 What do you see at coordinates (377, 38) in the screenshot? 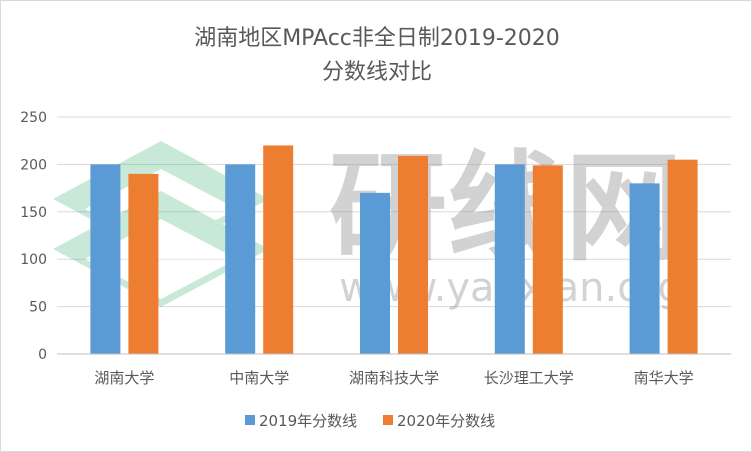
I see `chart-title-line-1: 湖南地区MPAcc非全日制2019-2020` at bounding box center [377, 38].